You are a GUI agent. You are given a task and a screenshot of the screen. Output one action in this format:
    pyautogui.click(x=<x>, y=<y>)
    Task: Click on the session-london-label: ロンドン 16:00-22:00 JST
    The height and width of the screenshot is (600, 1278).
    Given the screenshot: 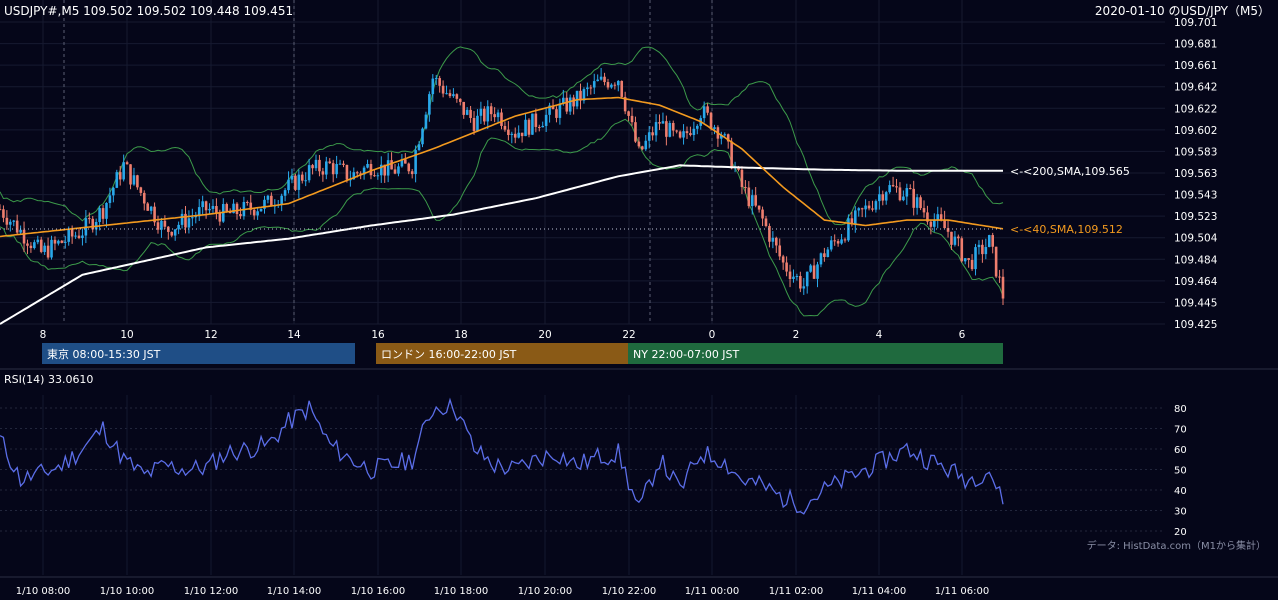 What is the action you would take?
    pyautogui.click(x=449, y=354)
    